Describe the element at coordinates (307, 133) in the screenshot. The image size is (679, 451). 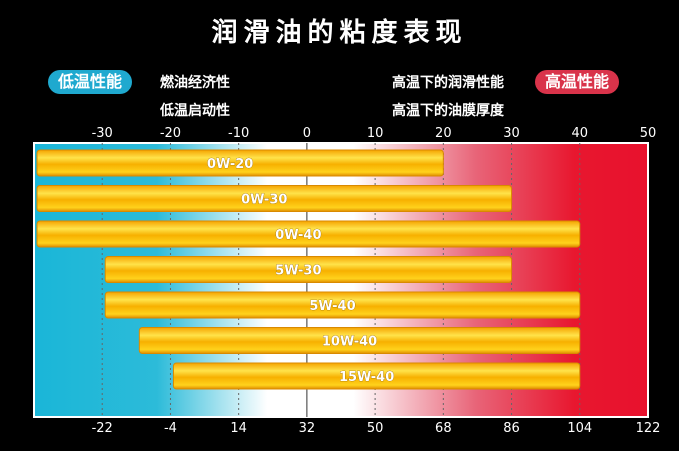
I see `top-tick-label: 0` at that location.